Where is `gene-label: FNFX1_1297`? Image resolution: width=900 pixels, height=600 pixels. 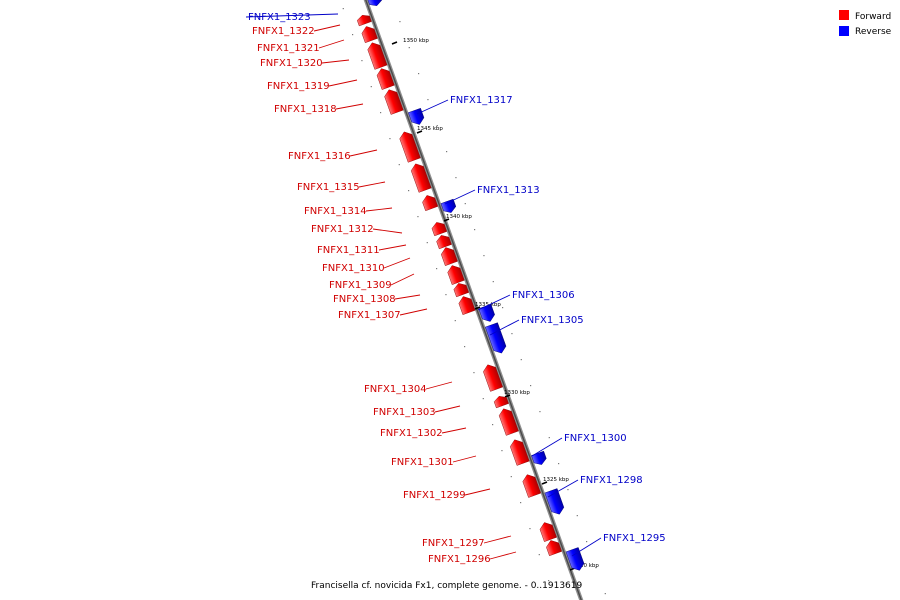 gene-label: FNFX1_1297 is located at coordinates (453, 543).